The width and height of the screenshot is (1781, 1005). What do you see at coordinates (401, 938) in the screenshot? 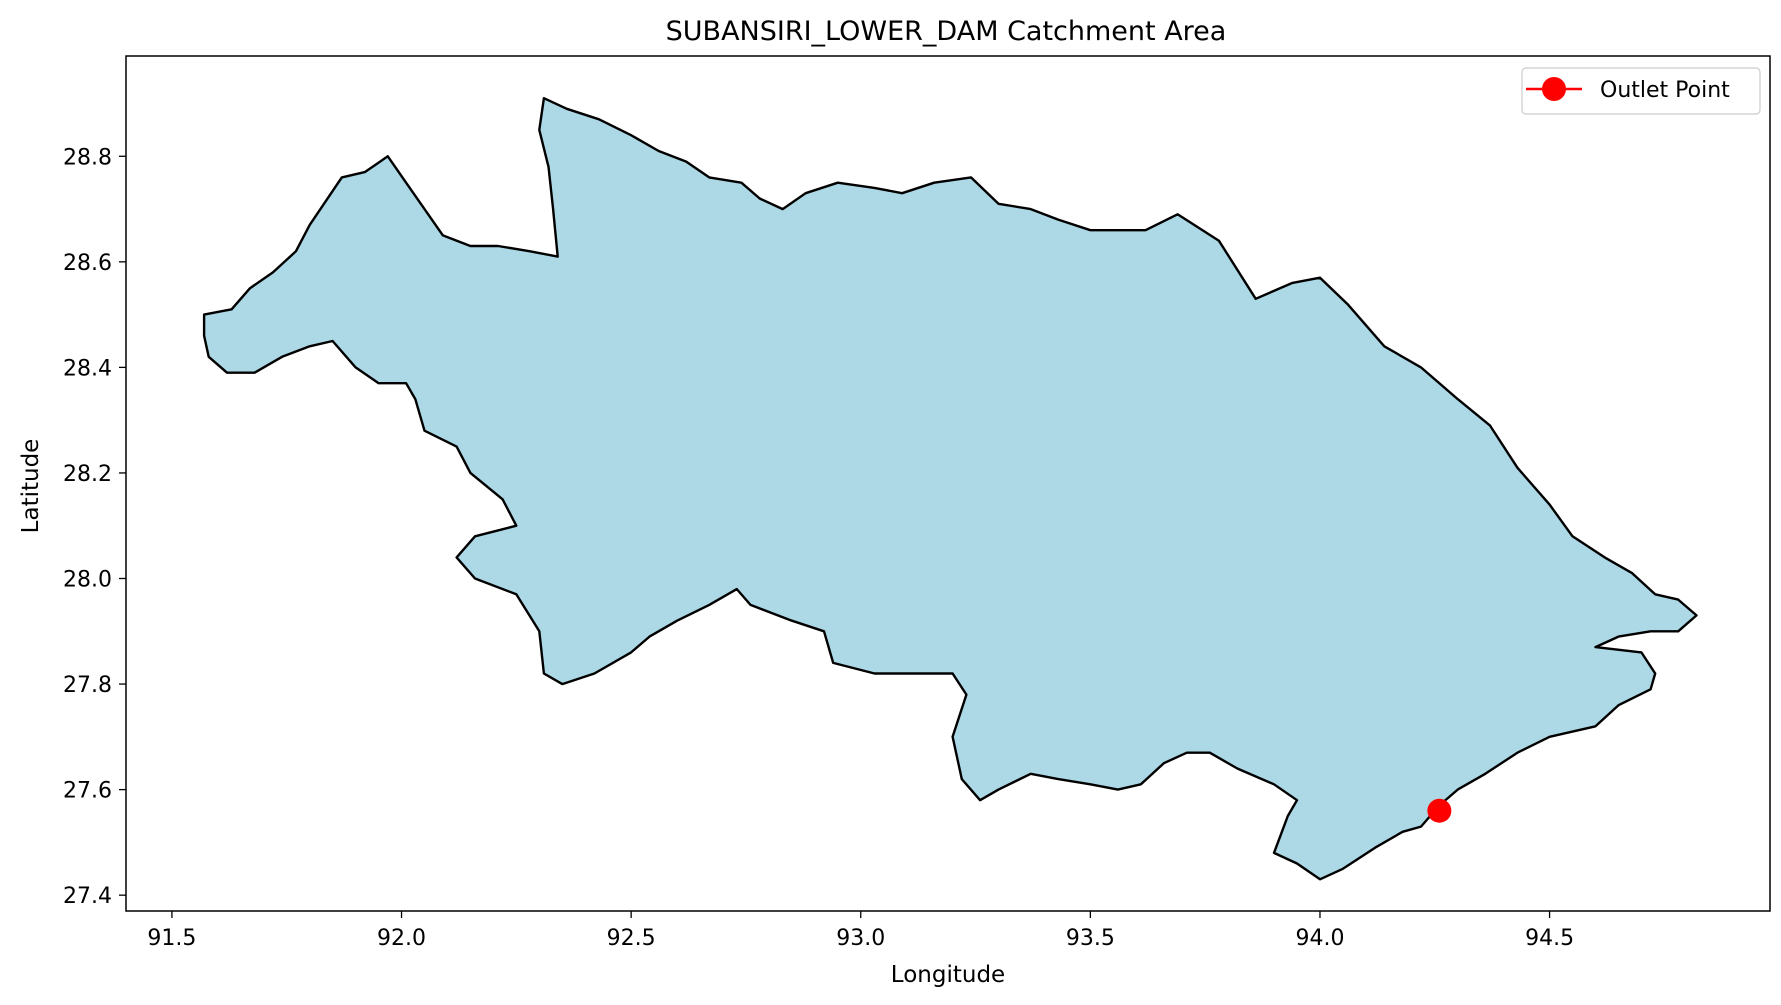
I see `x-tick-label: 92.0` at bounding box center [401, 938].